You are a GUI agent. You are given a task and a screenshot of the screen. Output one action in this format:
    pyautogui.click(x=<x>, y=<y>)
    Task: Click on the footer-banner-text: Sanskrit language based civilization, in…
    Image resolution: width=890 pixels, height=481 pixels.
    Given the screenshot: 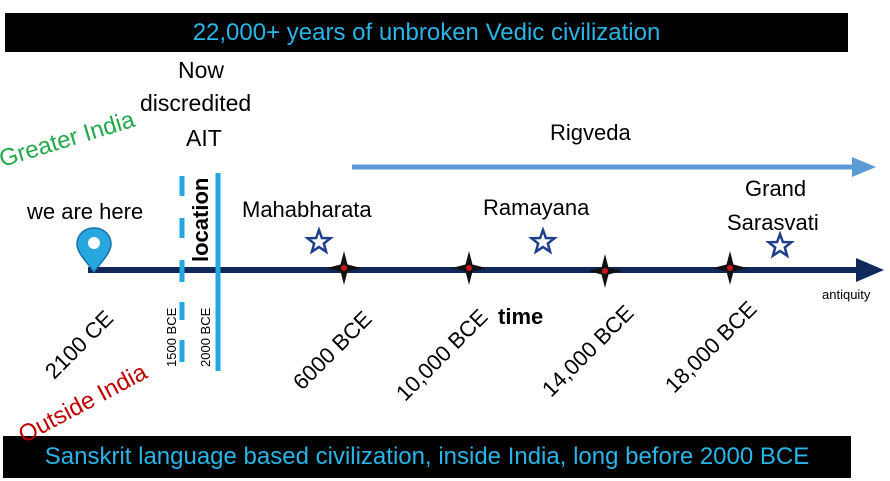 What is the action you would take?
    pyautogui.click(x=427, y=456)
    